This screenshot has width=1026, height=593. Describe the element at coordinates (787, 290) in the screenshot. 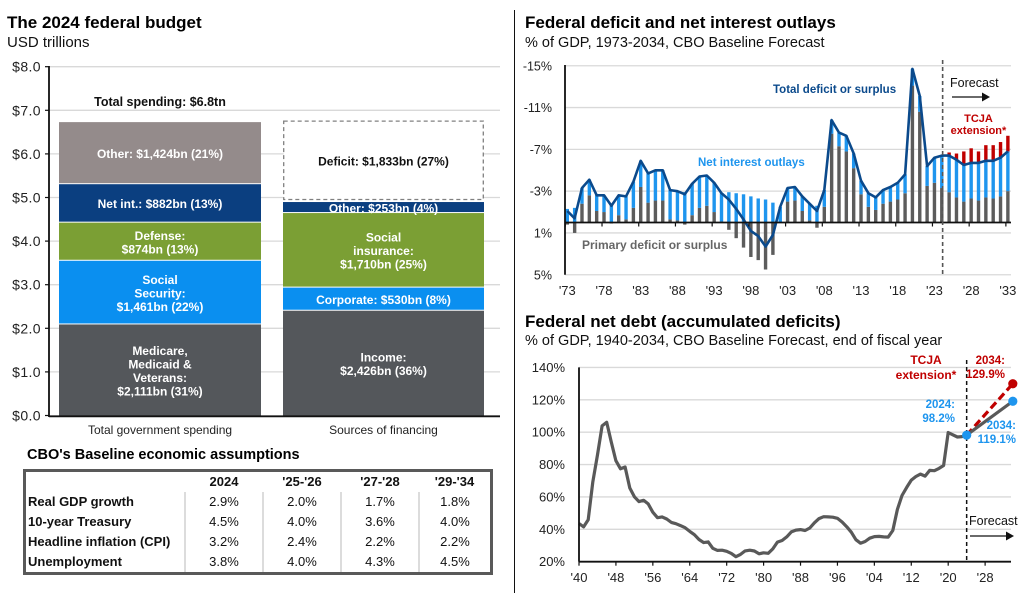

I see `x-tick-label: '03` at that location.